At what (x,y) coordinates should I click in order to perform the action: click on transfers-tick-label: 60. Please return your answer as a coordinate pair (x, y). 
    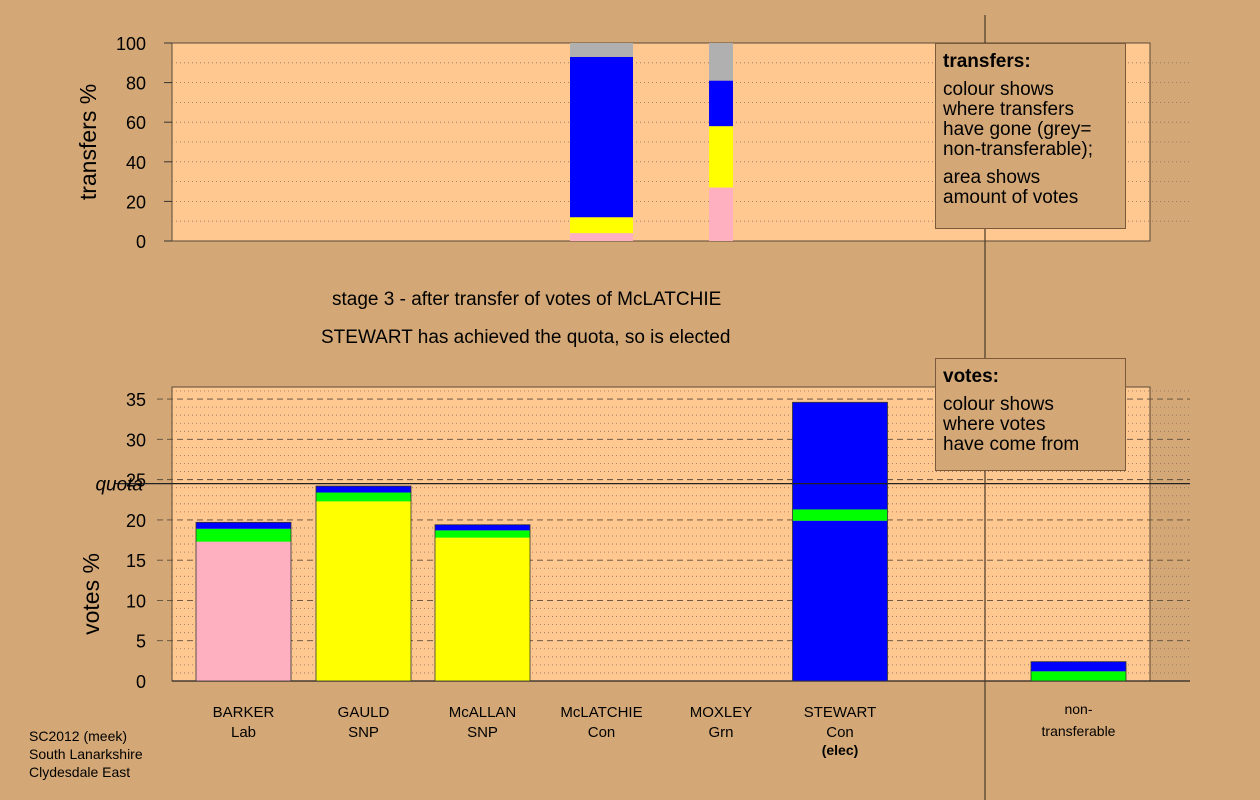
    Looking at the image, I should click on (136, 123).